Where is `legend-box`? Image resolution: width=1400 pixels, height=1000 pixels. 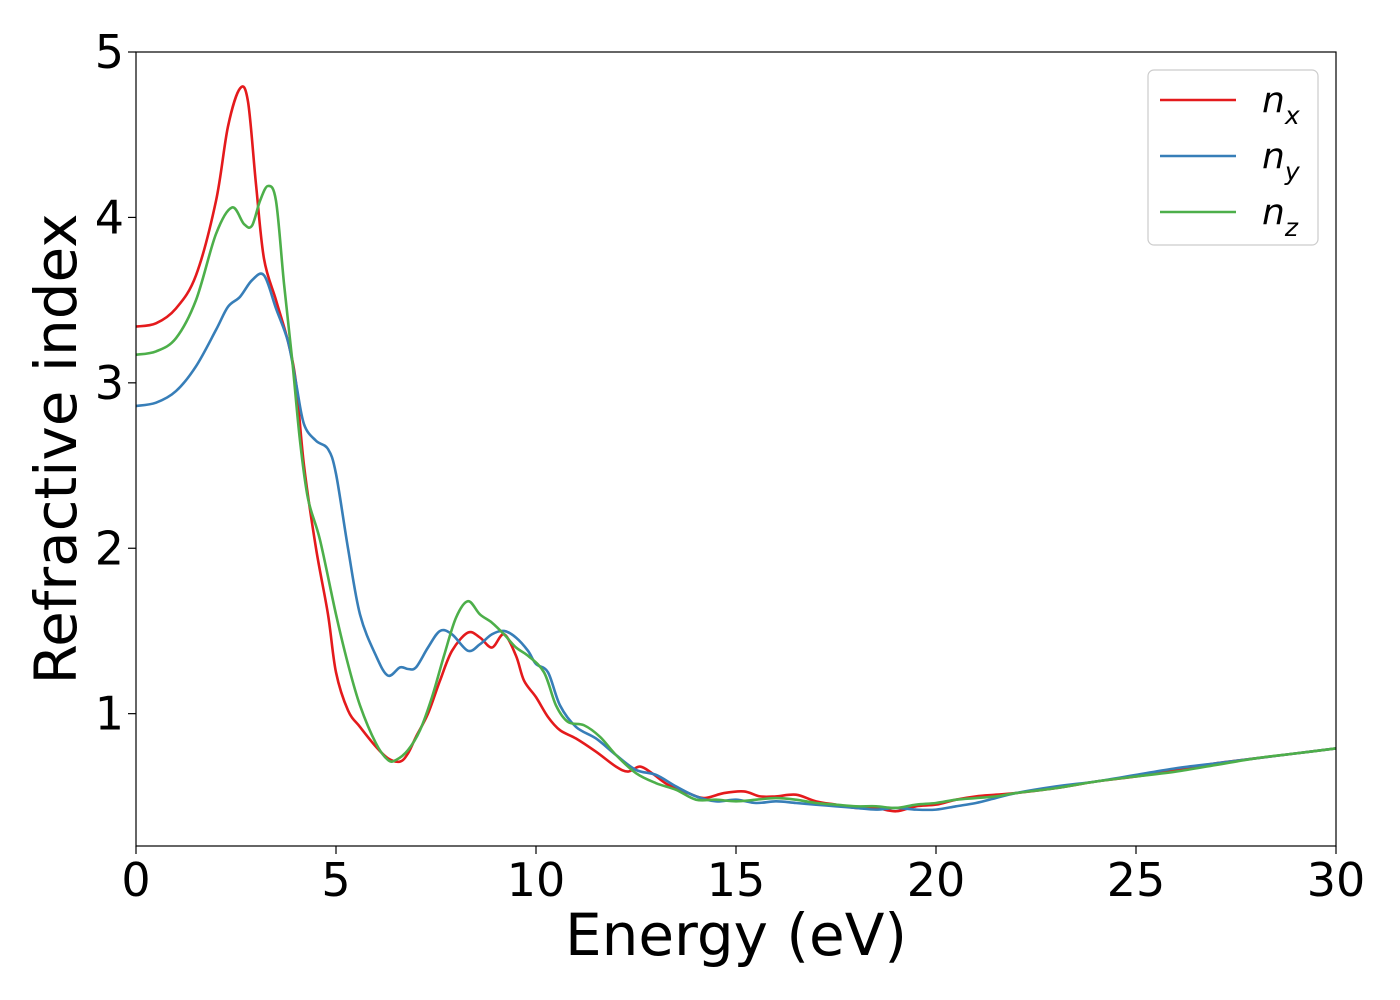
legend-box is located at coordinates (1233, 157).